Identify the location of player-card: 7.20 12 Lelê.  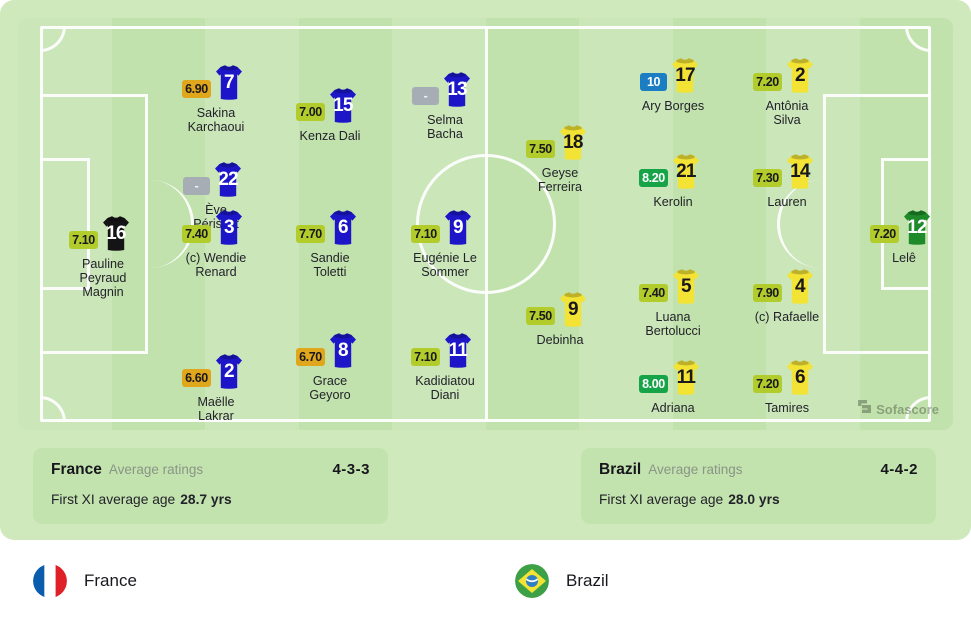
(897, 236).